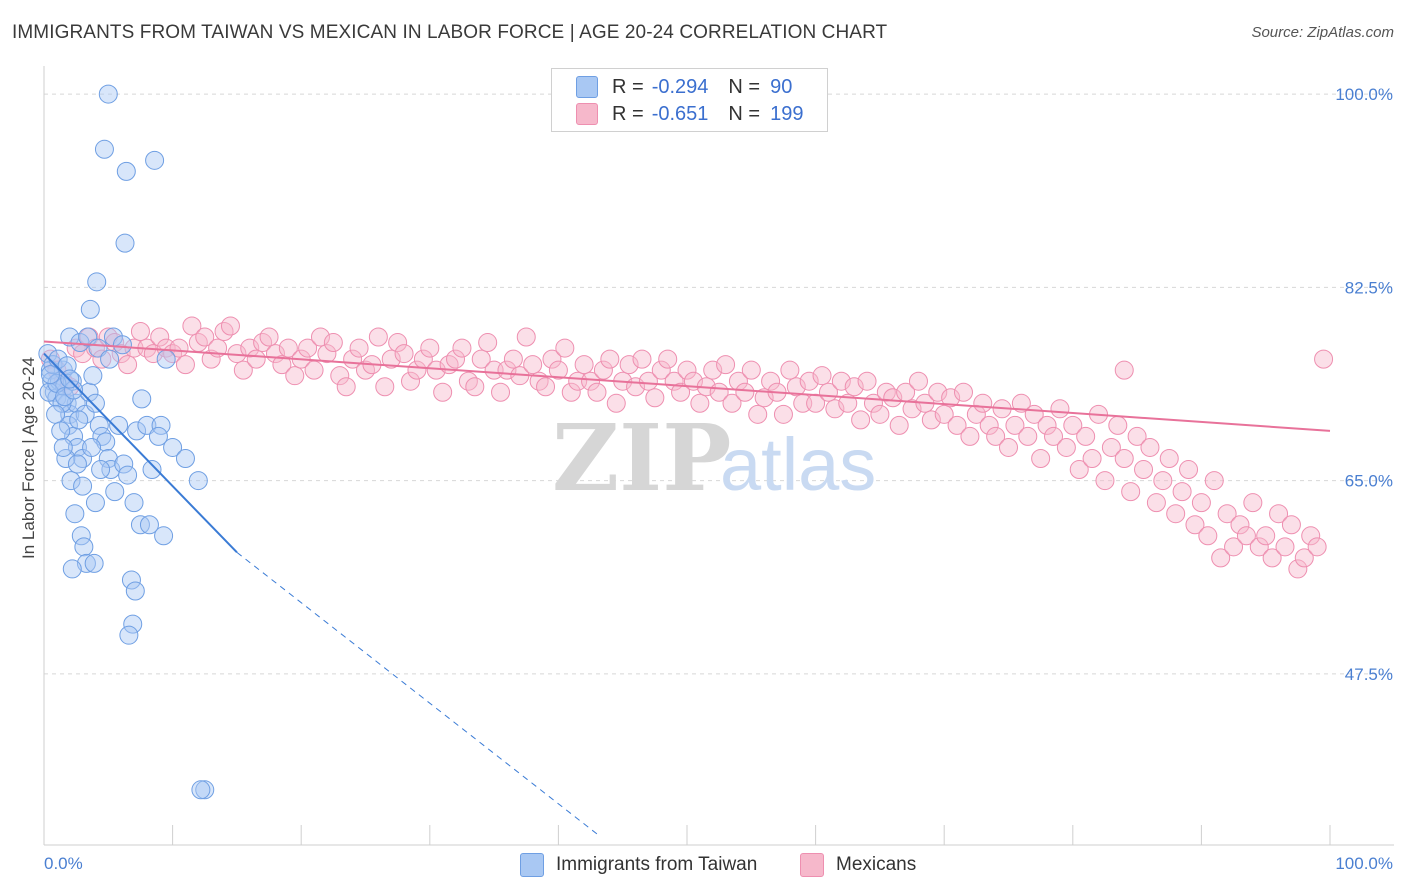 This screenshot has height=892, width=1406. I want to click on legend-row-taiwan: R = -0.294 N = 90, so click(684, 87).